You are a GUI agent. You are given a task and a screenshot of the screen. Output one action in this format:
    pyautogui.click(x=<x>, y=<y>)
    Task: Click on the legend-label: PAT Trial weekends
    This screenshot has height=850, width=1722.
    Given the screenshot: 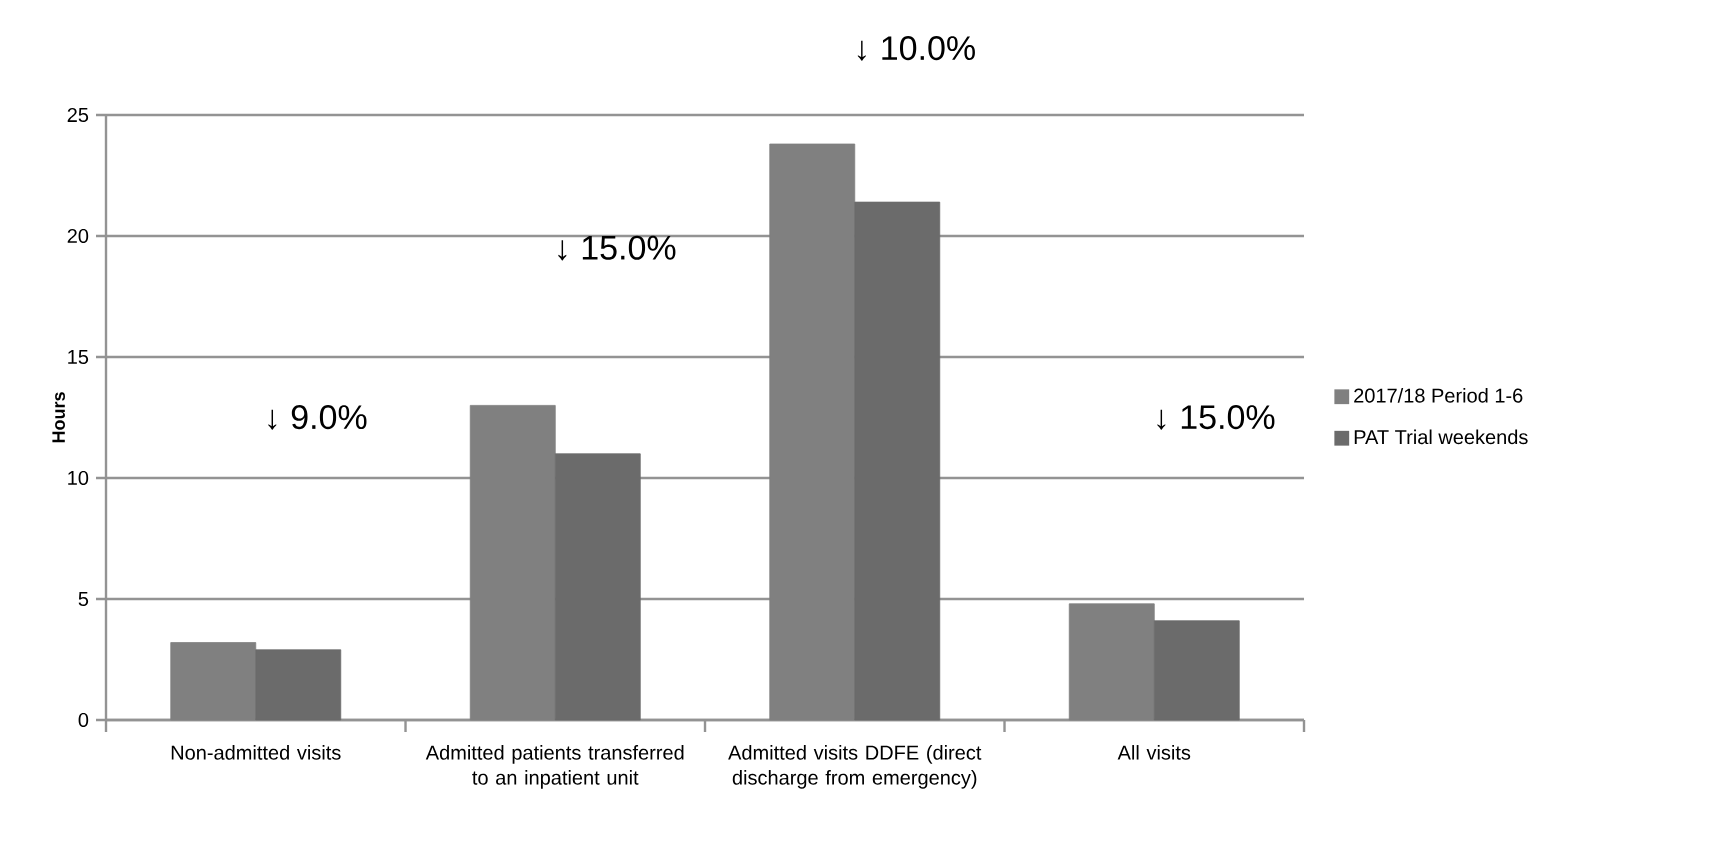 What is the action you would take?
    pyautogui.click(x=1441, y=437)
    